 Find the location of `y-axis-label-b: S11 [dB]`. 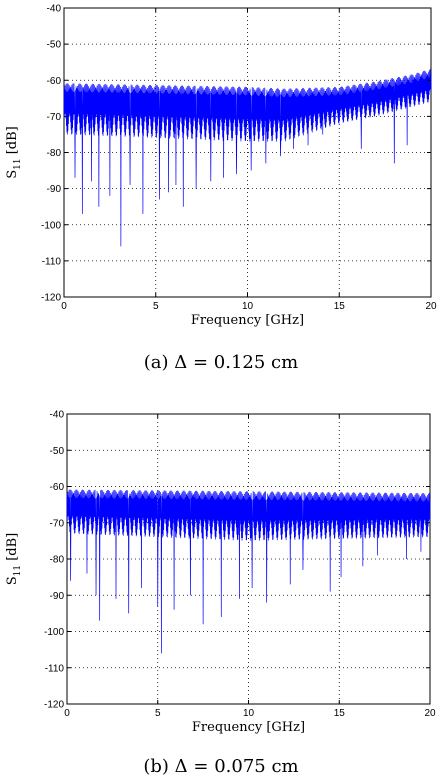

y-axis-label-b: S11 [dB] is located at coordinates (14, 559).